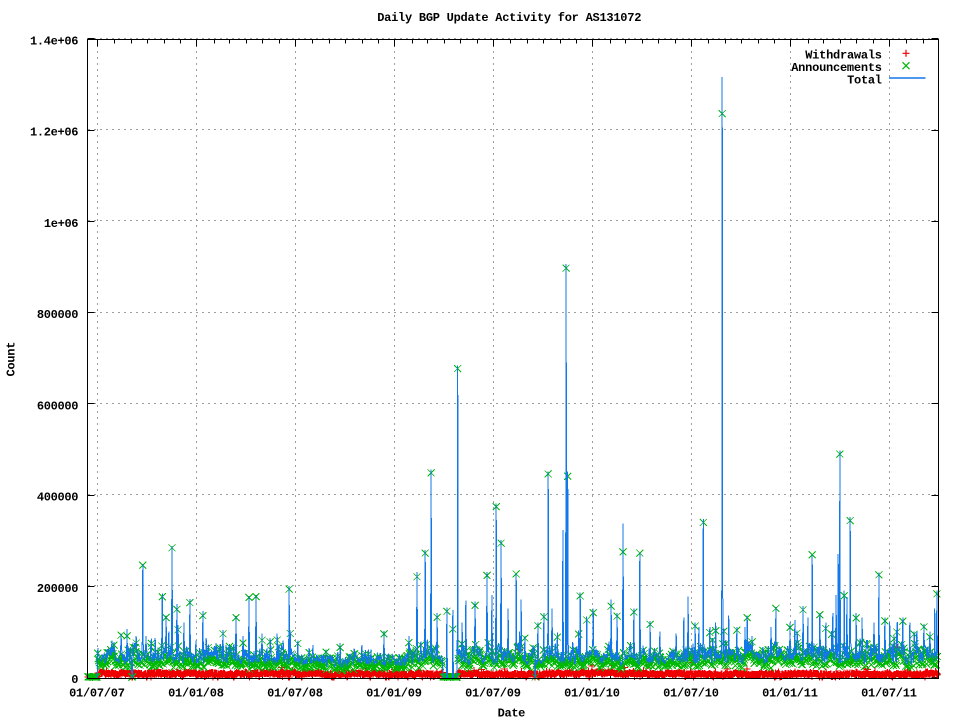 This screenshot has width=960, height=725. I want to click on svg-text: 1.2e+06, so click(54, 133).